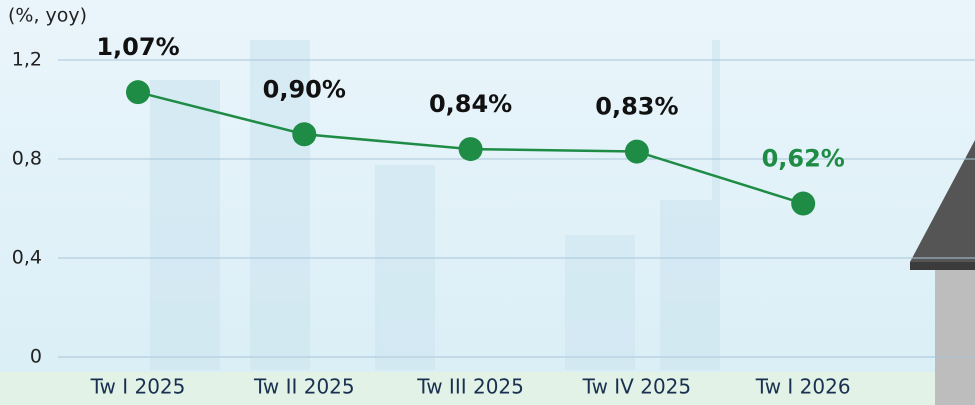 The image size is (975, 405). What do you see at coordinates (47, 16) in the screenshot?
I see `y-axis-label: (%, yoy)` at bounding box center [47, 16].